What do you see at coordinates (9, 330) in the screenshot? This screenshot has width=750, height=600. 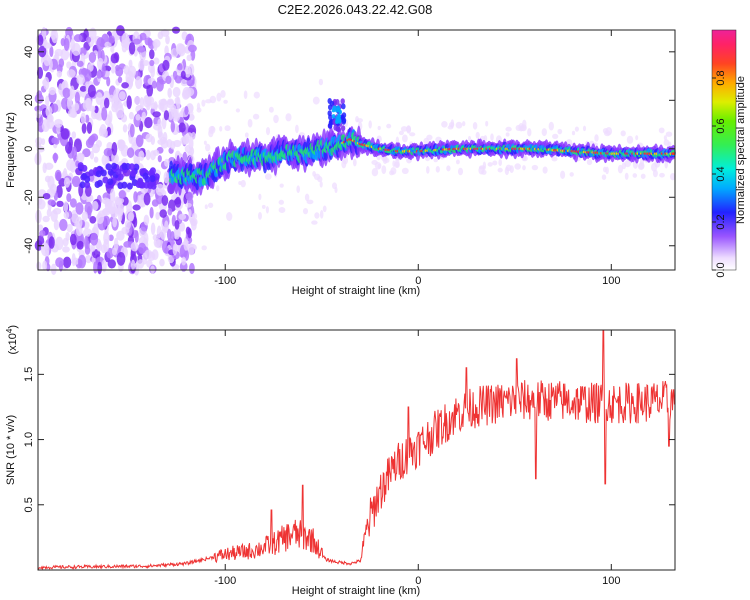 I see `snr-y-multiplier-exp: 4` at bounding box center [9, 330].